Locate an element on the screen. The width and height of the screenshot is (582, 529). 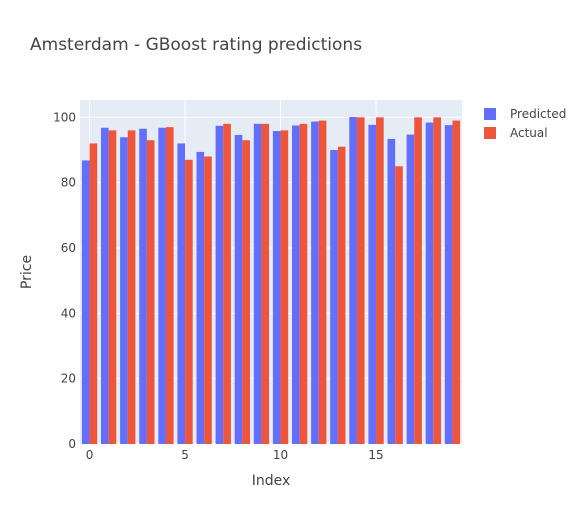
x-tick-label: 0 is located at coordinates (90, 455).